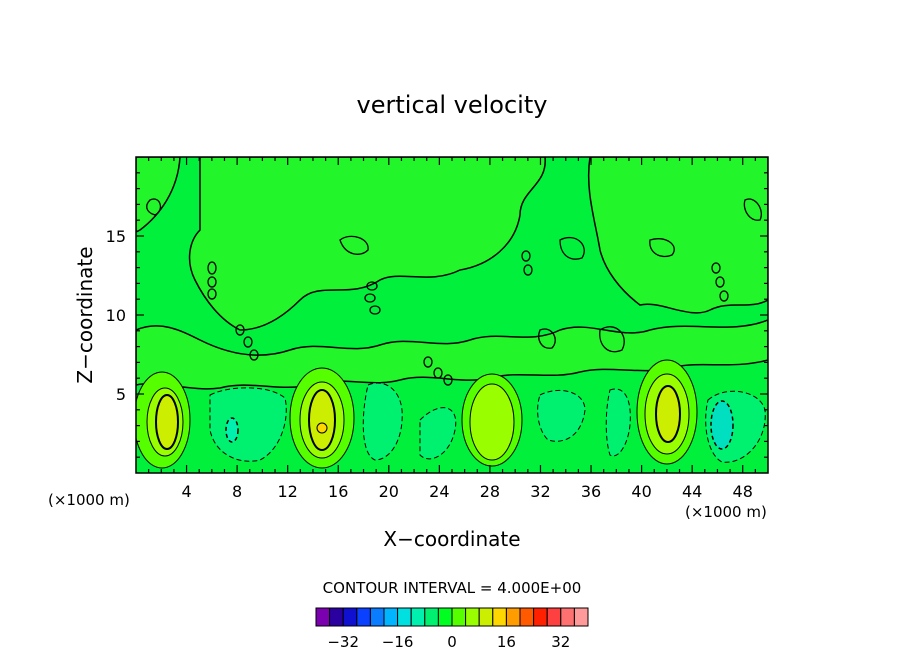  What do you see at coordinates (116, 236) in the screenshot?
I see `y-tick-label: 15` at bounding box center [116, 236].